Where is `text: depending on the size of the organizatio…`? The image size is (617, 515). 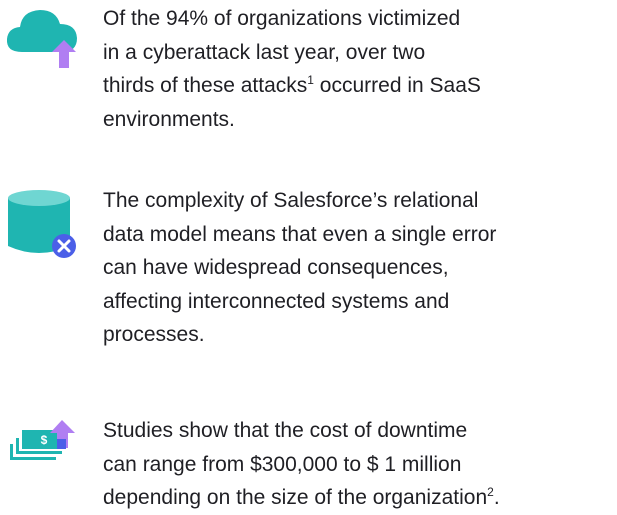 text: depending on the size of the organizatio… is located at coordinates (295, 497).